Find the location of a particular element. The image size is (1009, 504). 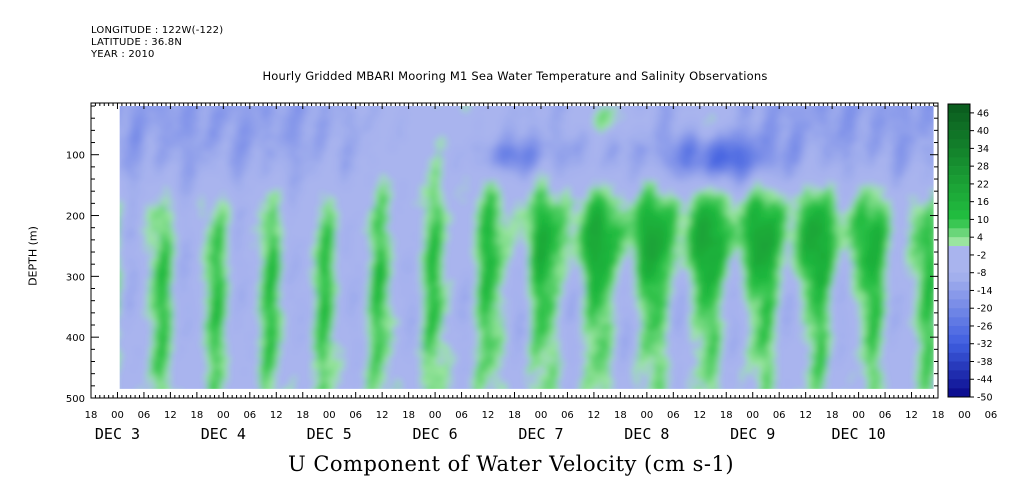

x-day-label: DEC 5 is located at coordinates (329, 434).